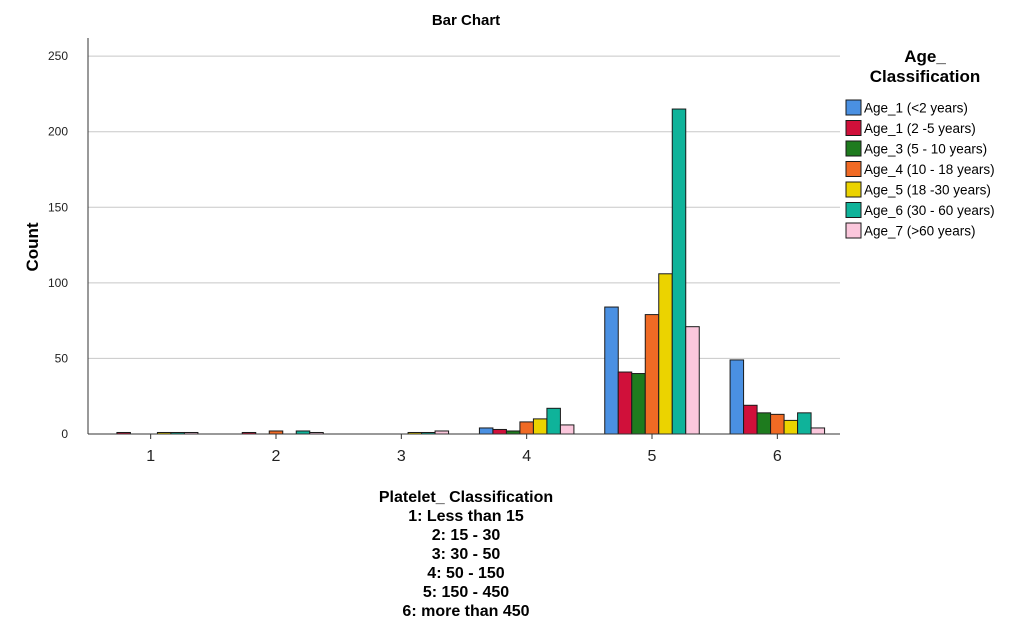 The width and height of the screenshot is (1034, 640). I want to click on legend-entry-label: Age_6 (30 - 60 years), so click(929, 210).